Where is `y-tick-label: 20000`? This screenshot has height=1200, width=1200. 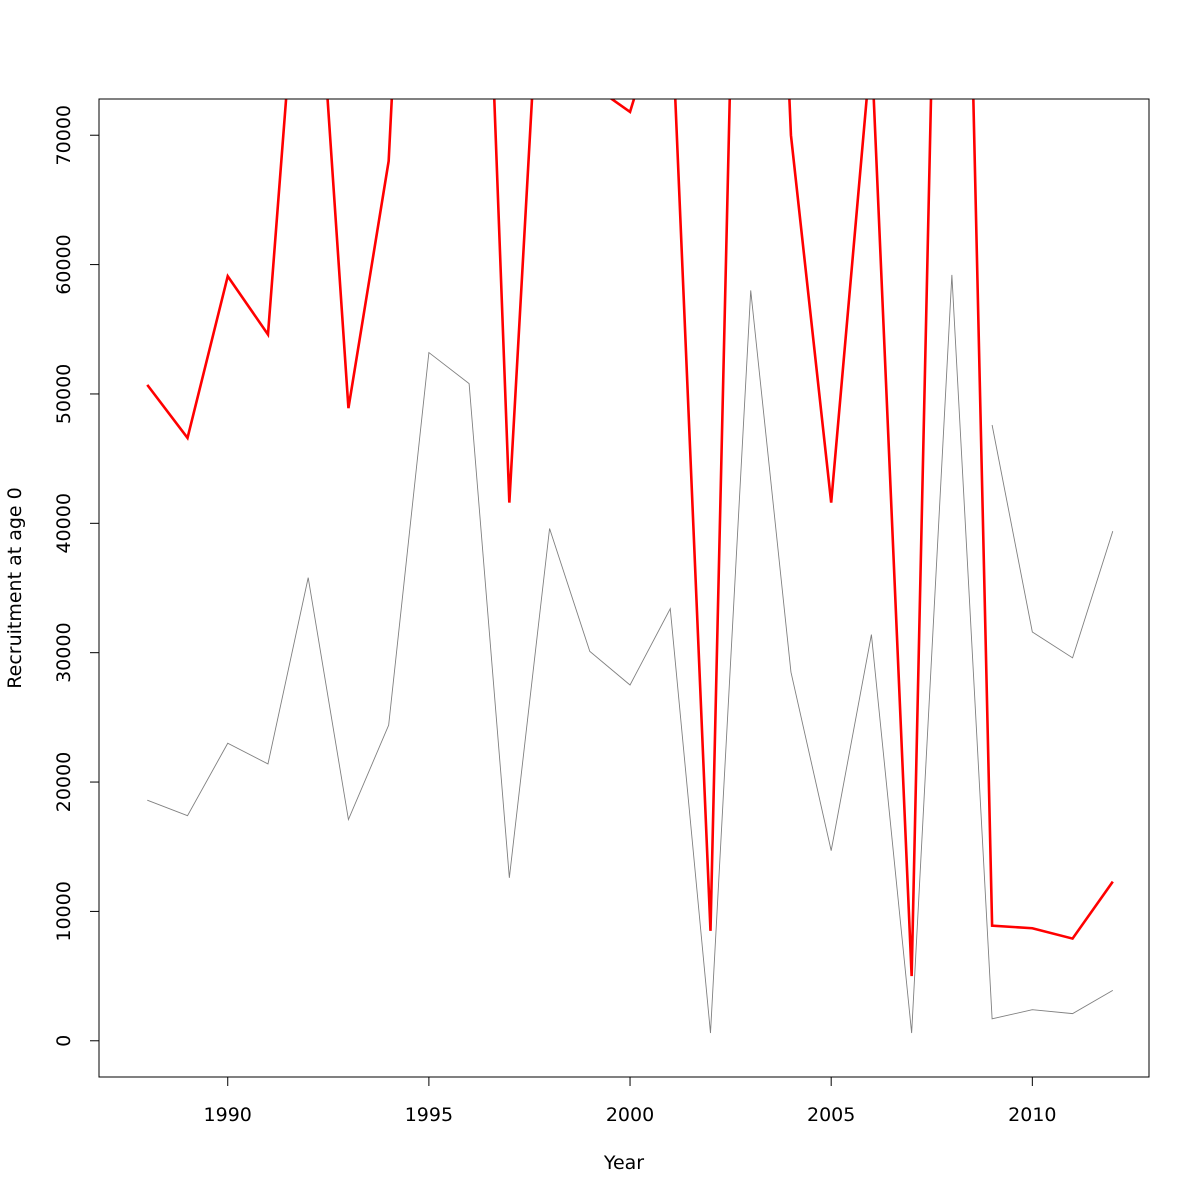
y-tick-label: 20000 is located at coordinates (64, 782).